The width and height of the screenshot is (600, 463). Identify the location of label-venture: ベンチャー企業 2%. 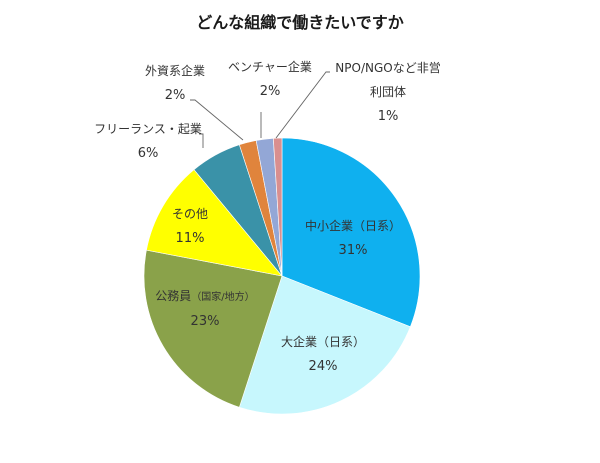
(270, 79).